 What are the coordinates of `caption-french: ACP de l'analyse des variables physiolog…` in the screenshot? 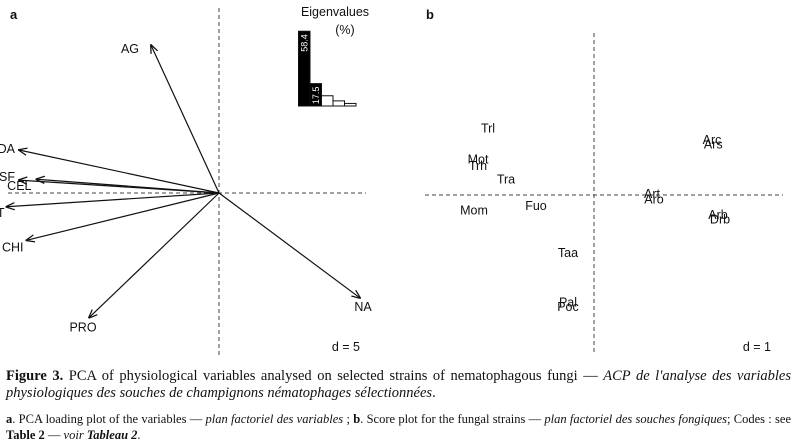 It's located at (398, 384).